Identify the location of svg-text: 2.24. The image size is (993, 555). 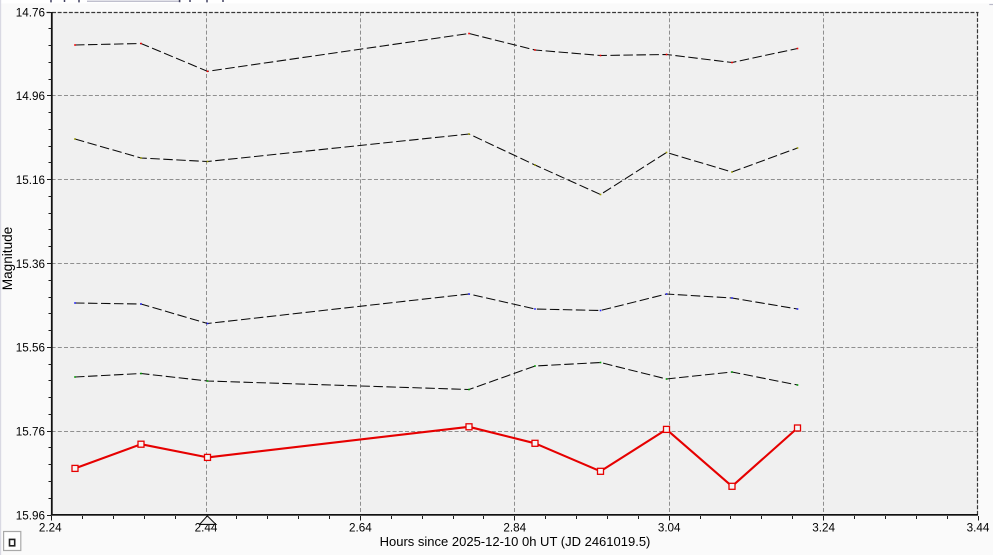
(50, 528).